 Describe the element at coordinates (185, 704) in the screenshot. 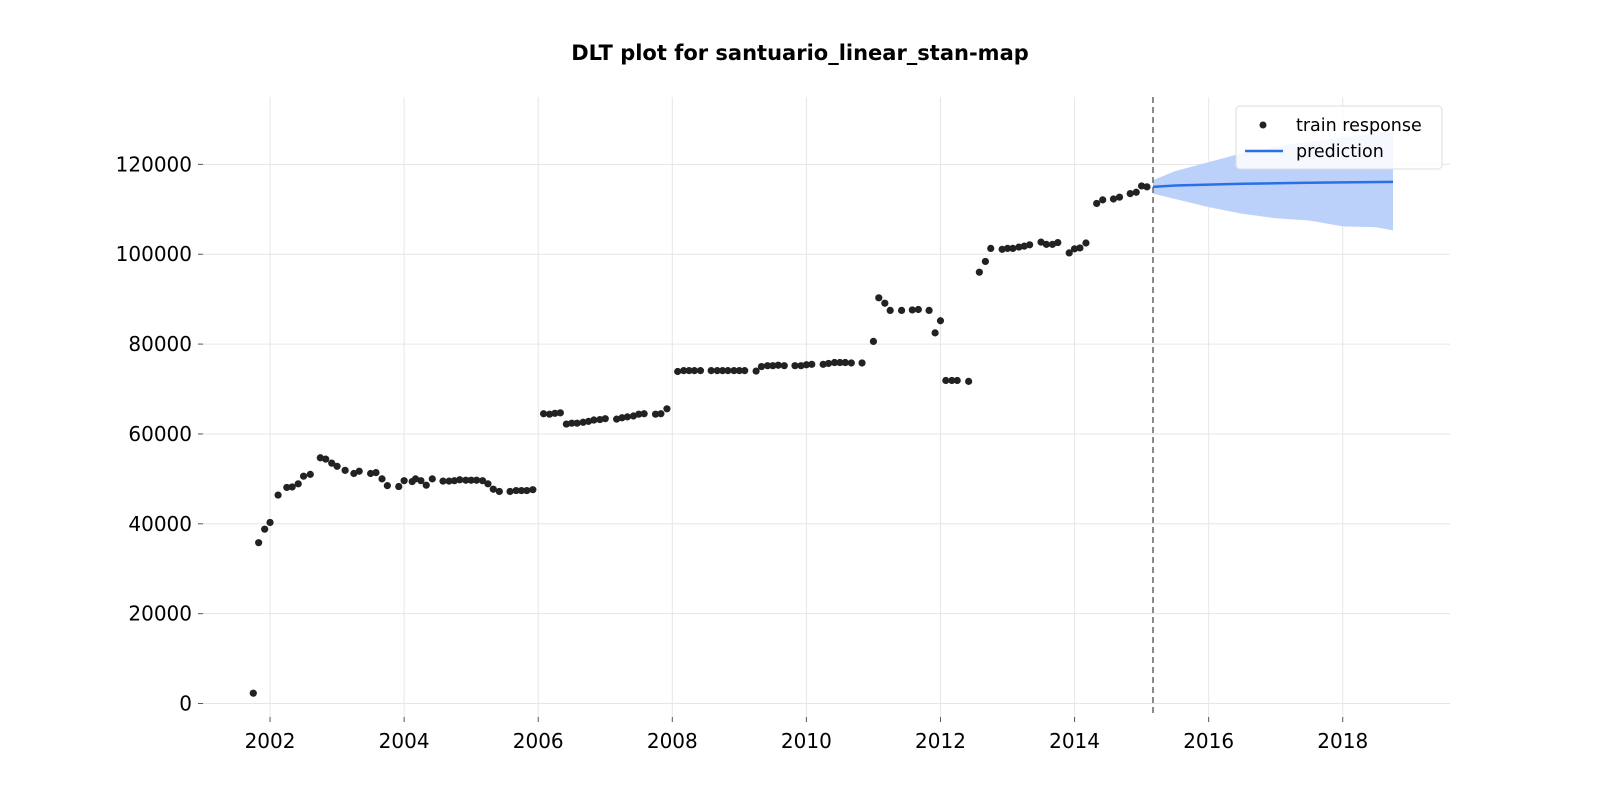

I see `y-tick-label: 0` at that location.